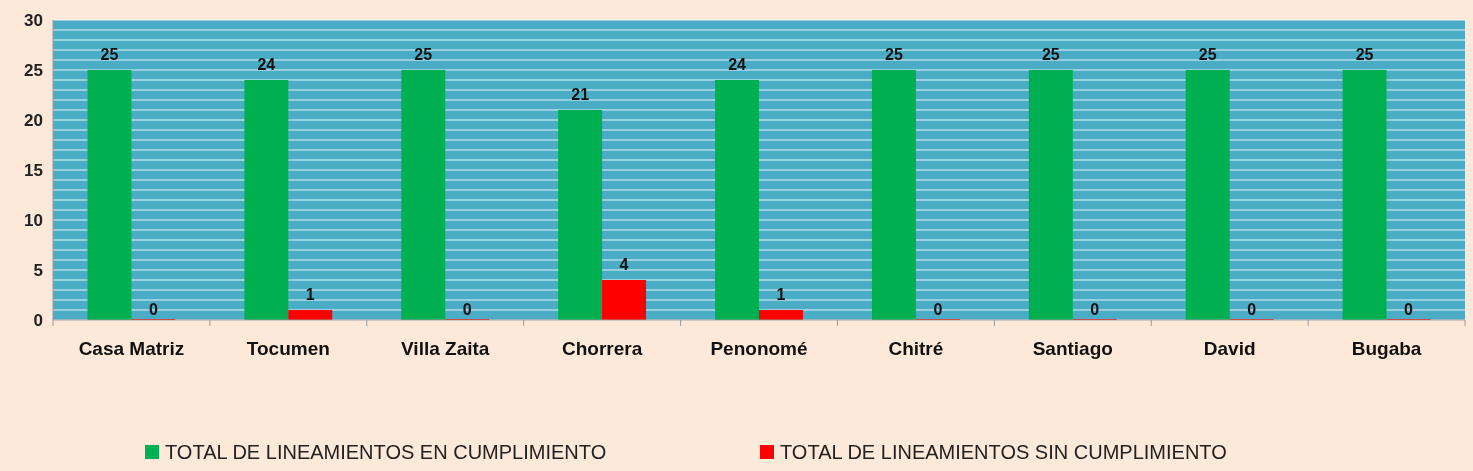 The width and height of the screenshot is (1473, 471). Describe the element at coordinates (131, 348) in the screenshot. I see `x-tick-label: Casa Matriz` at that location.